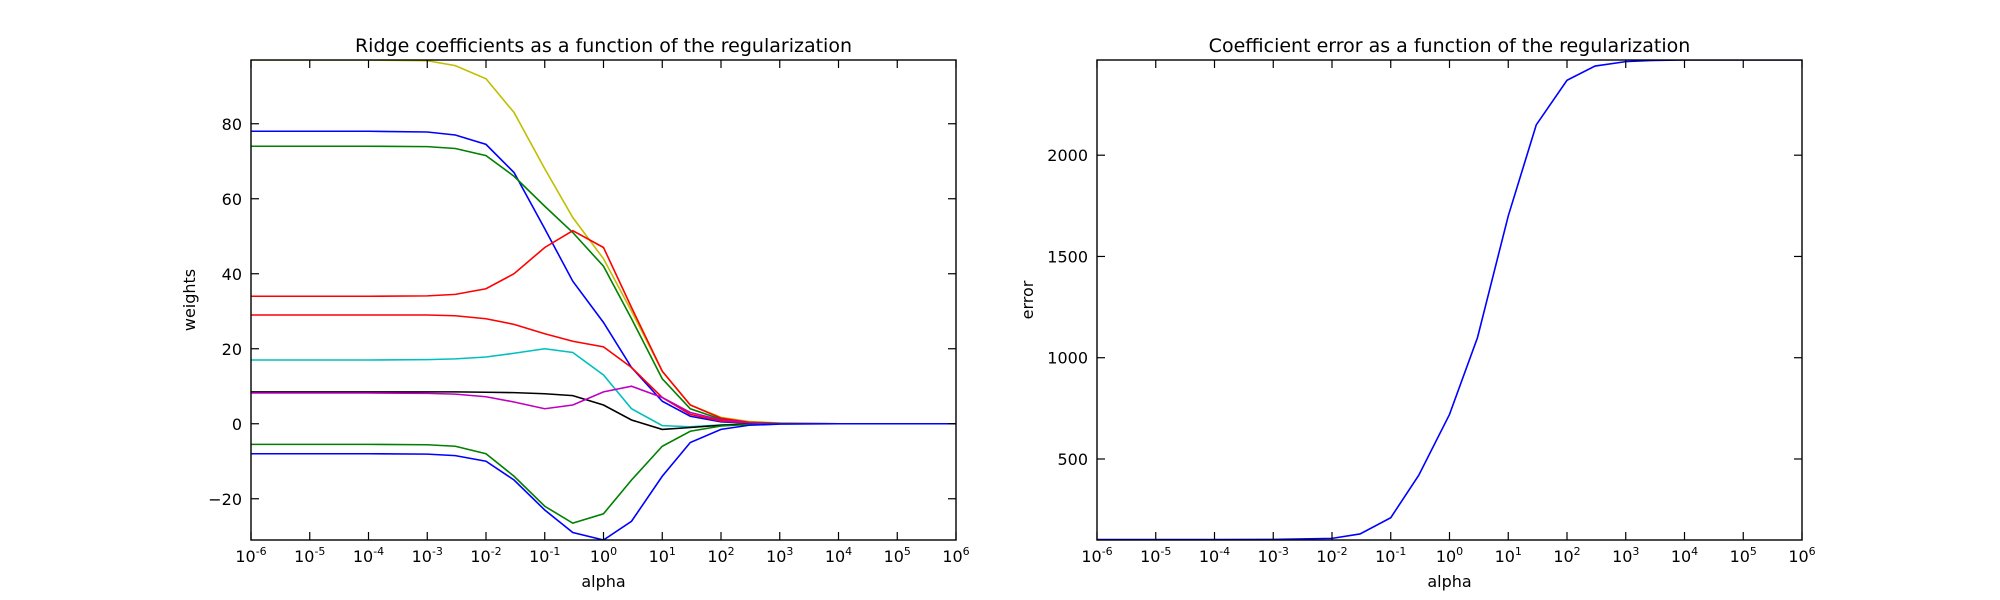  What do you see at coordinates (1449, 581) in the screenshot?
I see `error-x-axis-label: alpha` at bounding box center [1449, 581].